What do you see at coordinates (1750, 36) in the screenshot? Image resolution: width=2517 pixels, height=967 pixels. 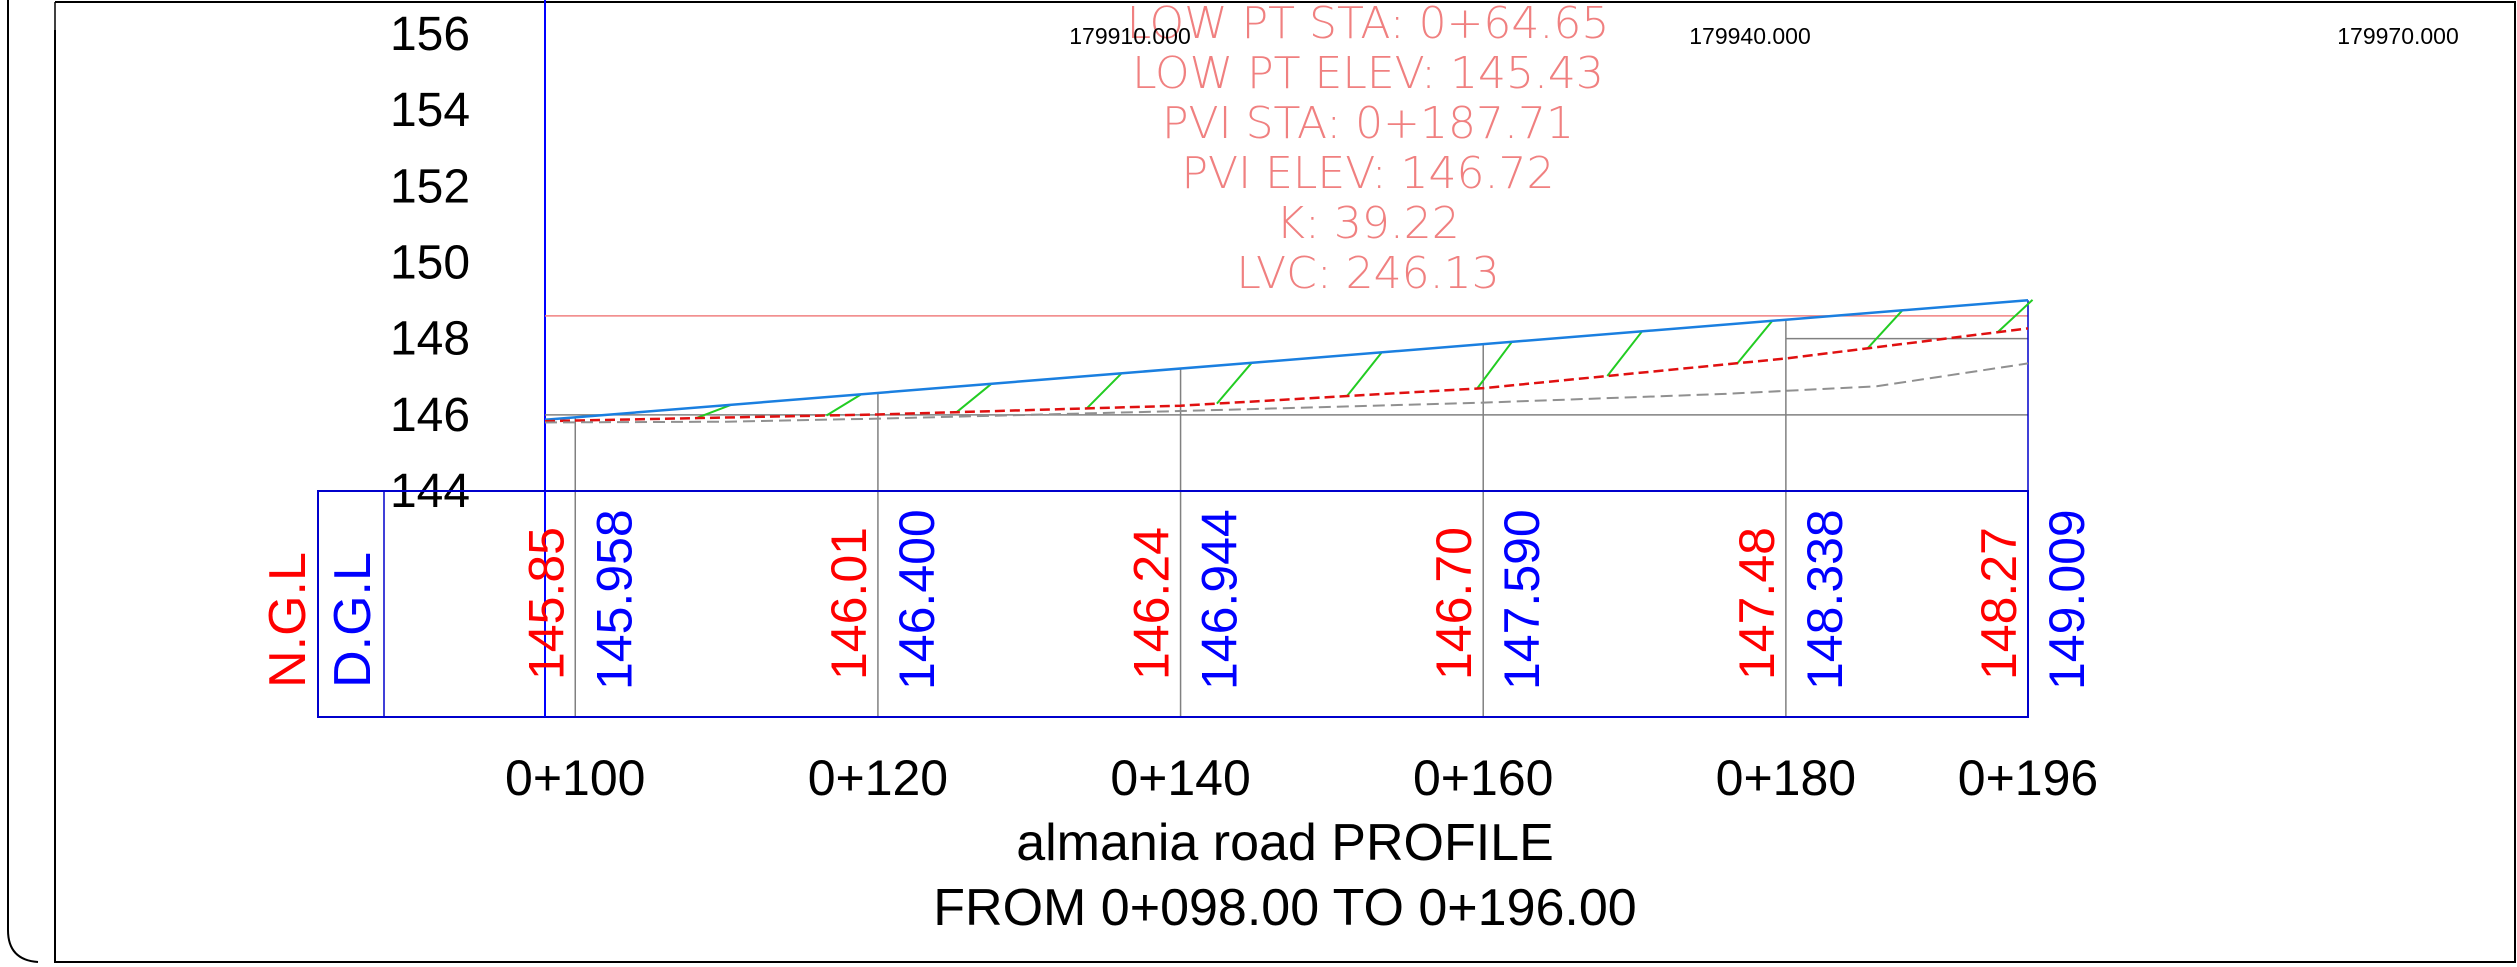 I see `coordinate-label: 179940.000` at bounding box center [1750, 36].